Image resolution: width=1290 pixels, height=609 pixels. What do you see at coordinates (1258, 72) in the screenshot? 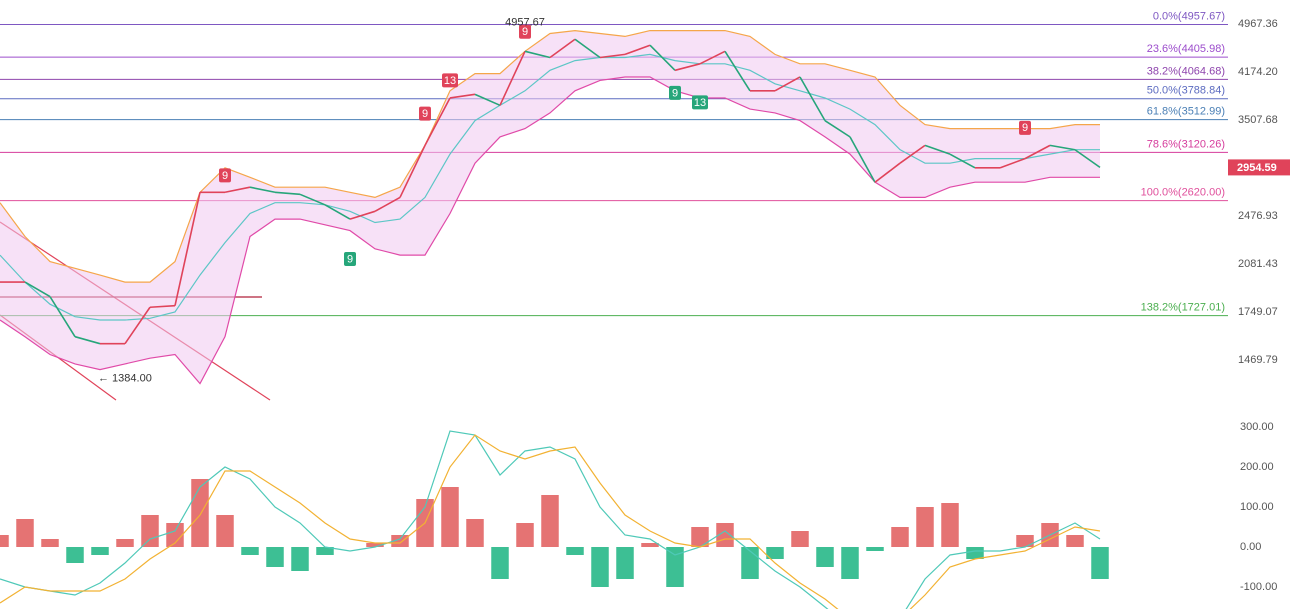
I see `y-tick-label: 4174.20` at bounding box center [1258, 72].